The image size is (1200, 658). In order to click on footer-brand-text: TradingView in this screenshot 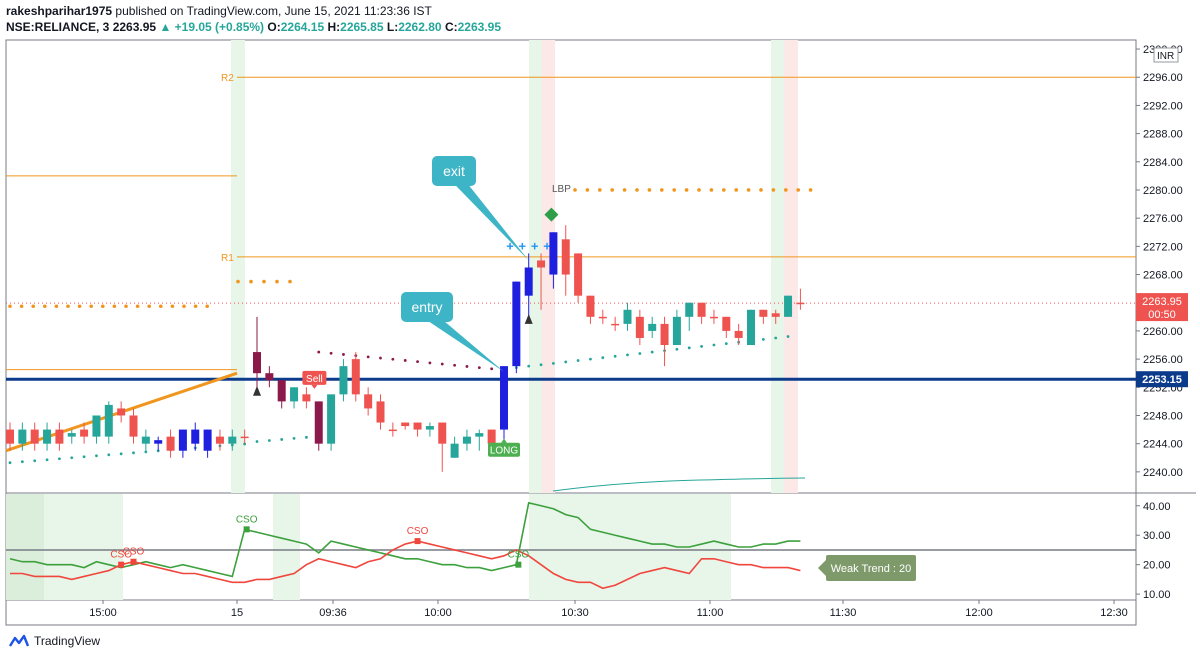, I will do `click(67, 641)`.